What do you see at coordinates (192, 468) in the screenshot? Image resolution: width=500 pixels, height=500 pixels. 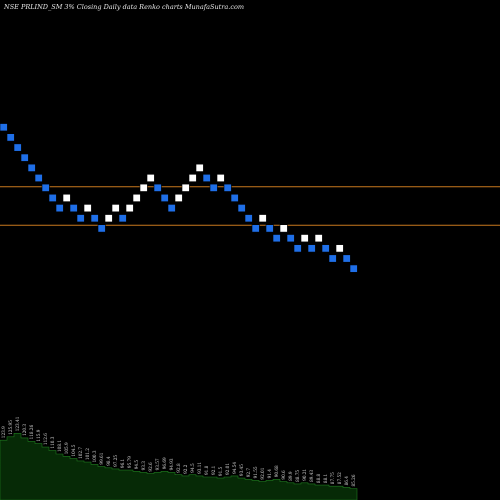 I see `volume-label-28: 94.5` at bounding box center [192, 468].